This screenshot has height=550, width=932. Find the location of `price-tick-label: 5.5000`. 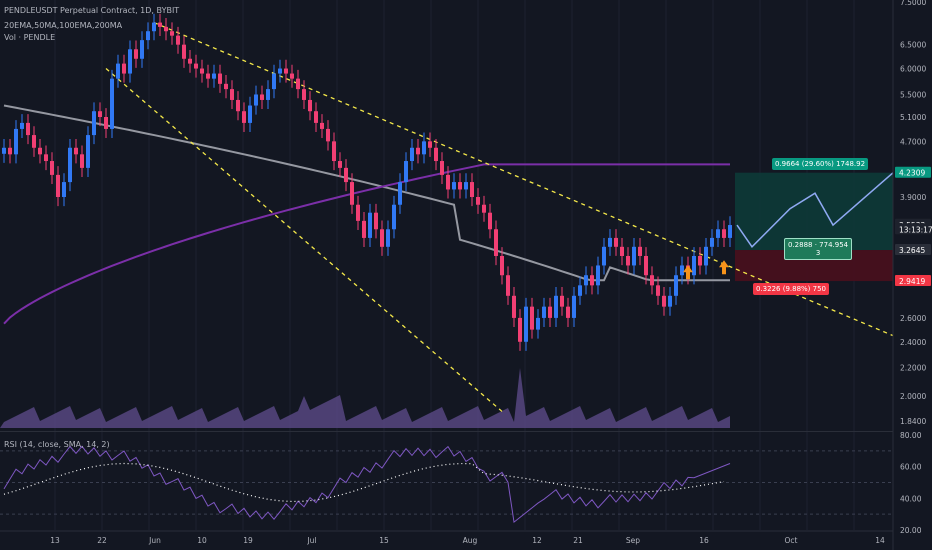

price-tick-label: 5.5000 is located at coordinates (913, 94).